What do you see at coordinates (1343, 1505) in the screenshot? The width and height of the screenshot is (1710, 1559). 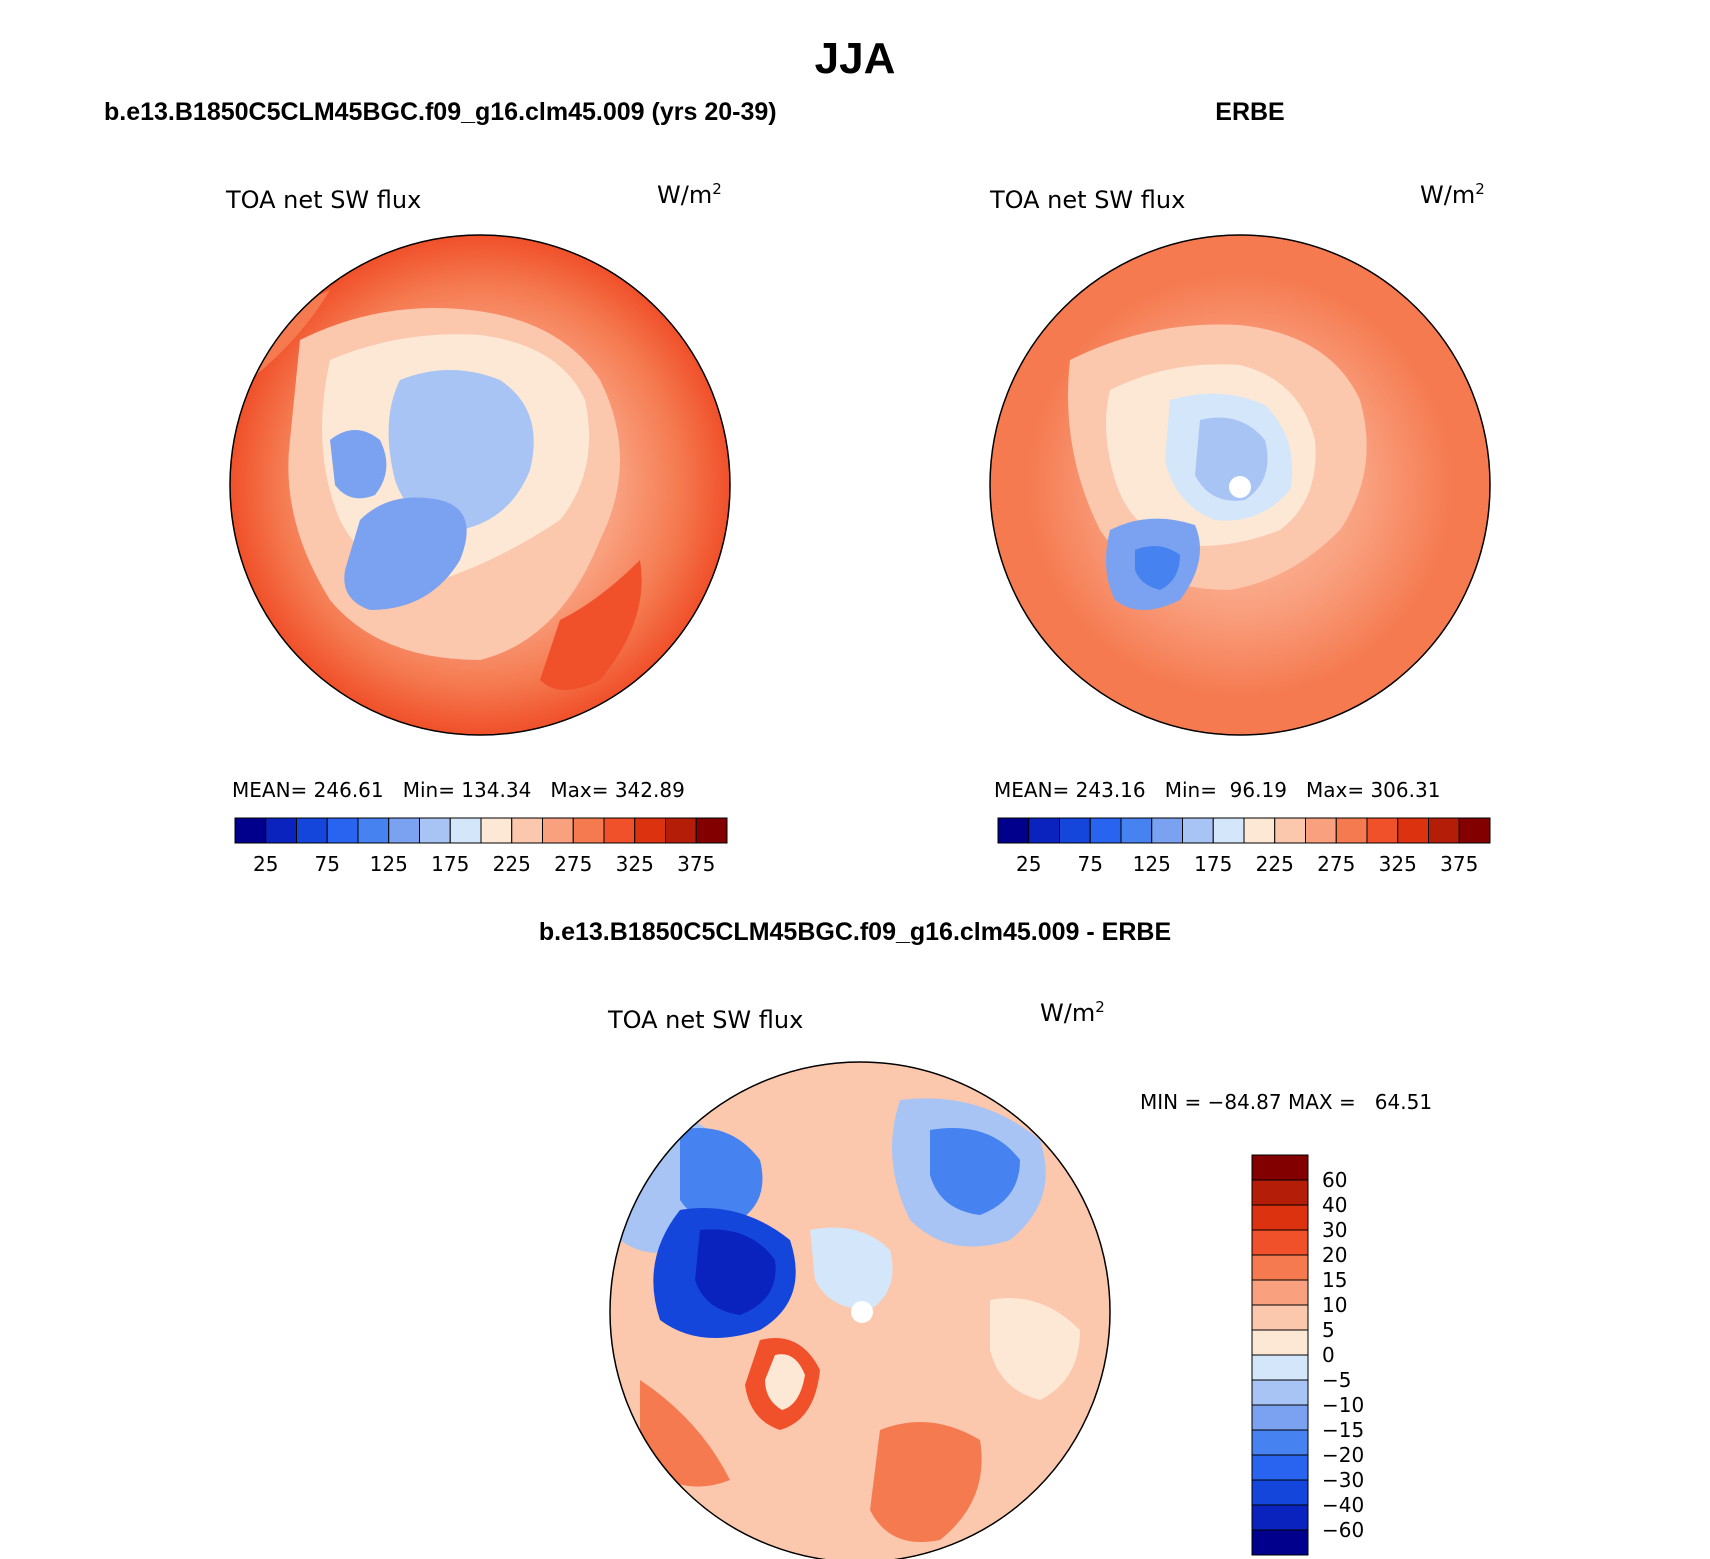 I see `panel-3-colorbar-tick-label: −40` at bounding box center [1343, 1505].